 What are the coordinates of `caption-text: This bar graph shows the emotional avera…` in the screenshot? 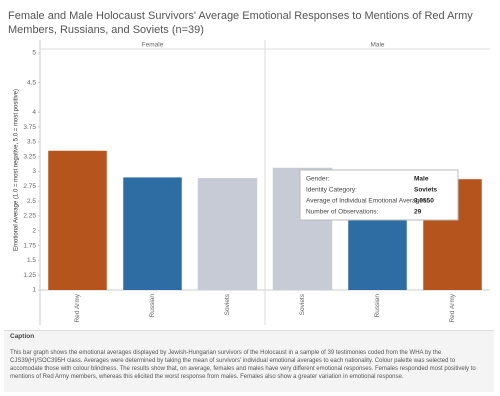 It's located at (243, 365).